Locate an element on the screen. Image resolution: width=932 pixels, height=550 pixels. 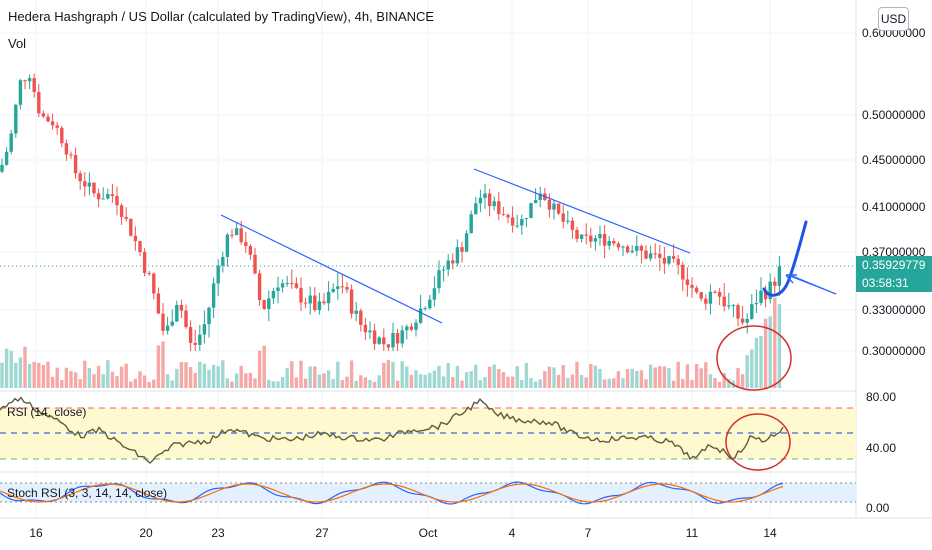
rsi-highlight-circle is located at coordinates (758, 442).